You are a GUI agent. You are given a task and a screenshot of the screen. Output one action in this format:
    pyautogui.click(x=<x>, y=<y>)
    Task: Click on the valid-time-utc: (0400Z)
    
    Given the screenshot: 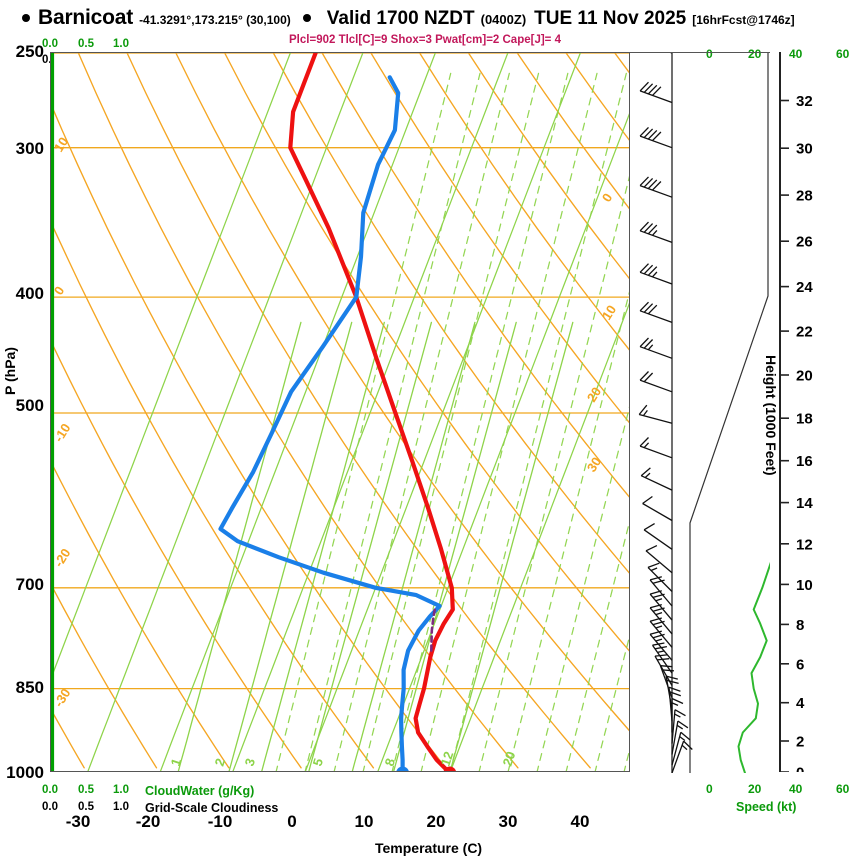 What is the action you would take?
    pyautogui.click(x=503, y=19)
    